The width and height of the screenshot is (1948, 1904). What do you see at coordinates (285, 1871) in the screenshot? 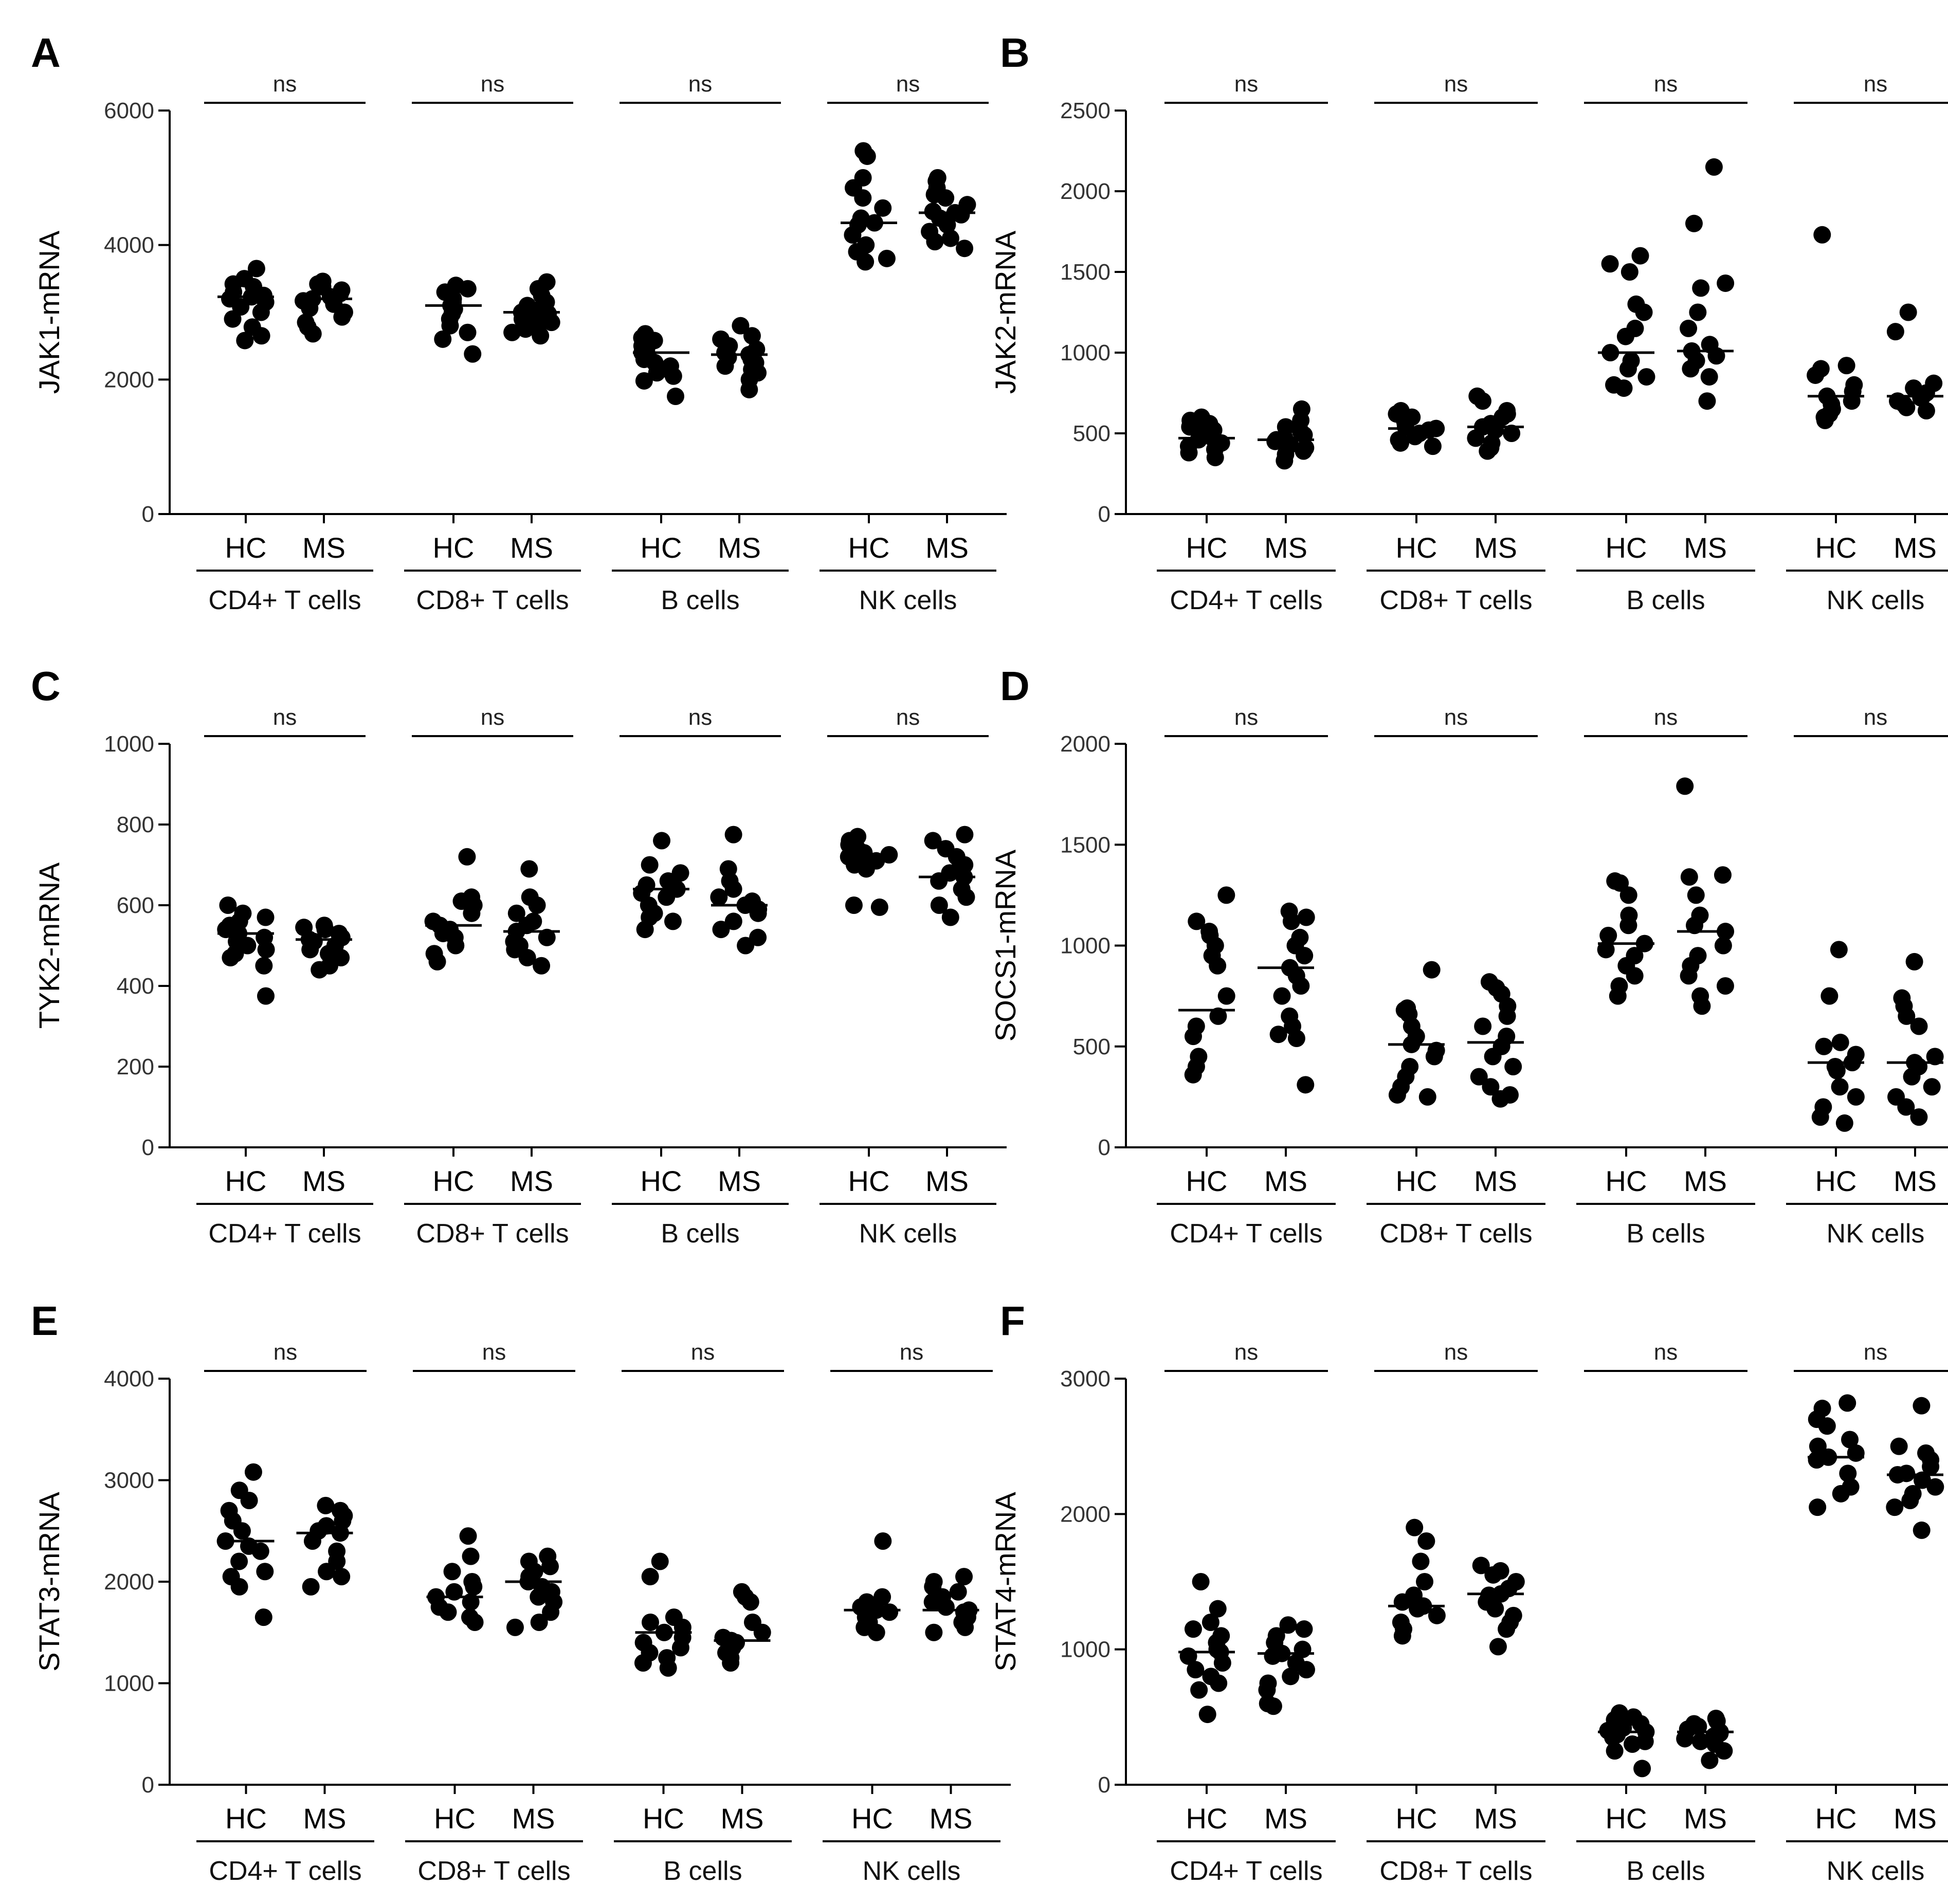
I see `group-label: CD4+ T cells` at bounding box center [285, 1871].